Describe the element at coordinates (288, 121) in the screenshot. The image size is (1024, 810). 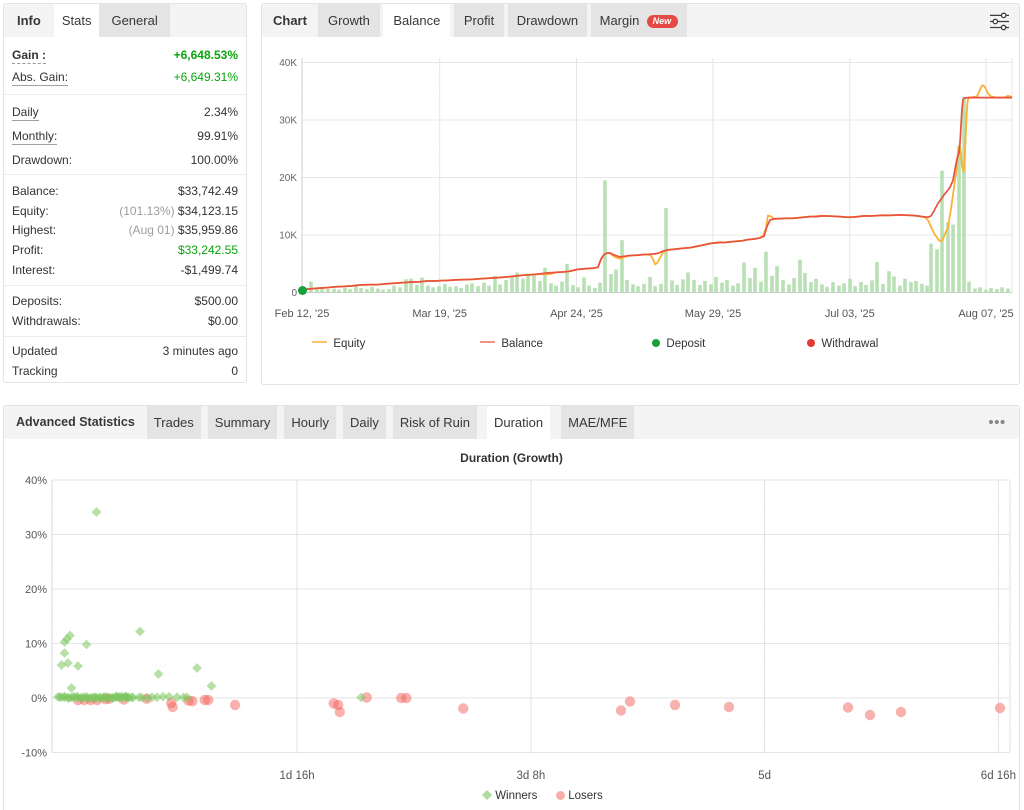
I see `svg-text: 30K` at that location.